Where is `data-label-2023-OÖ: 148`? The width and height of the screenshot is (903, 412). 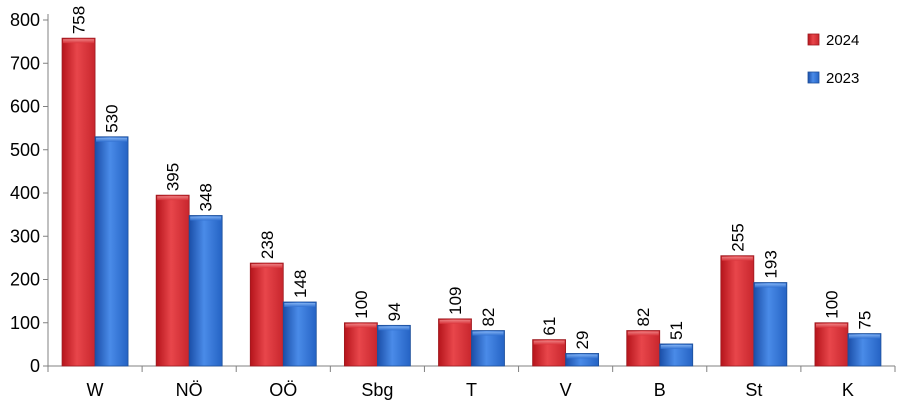
data-label-2023-OÖ: 148 is located at coordinates (300, 284).